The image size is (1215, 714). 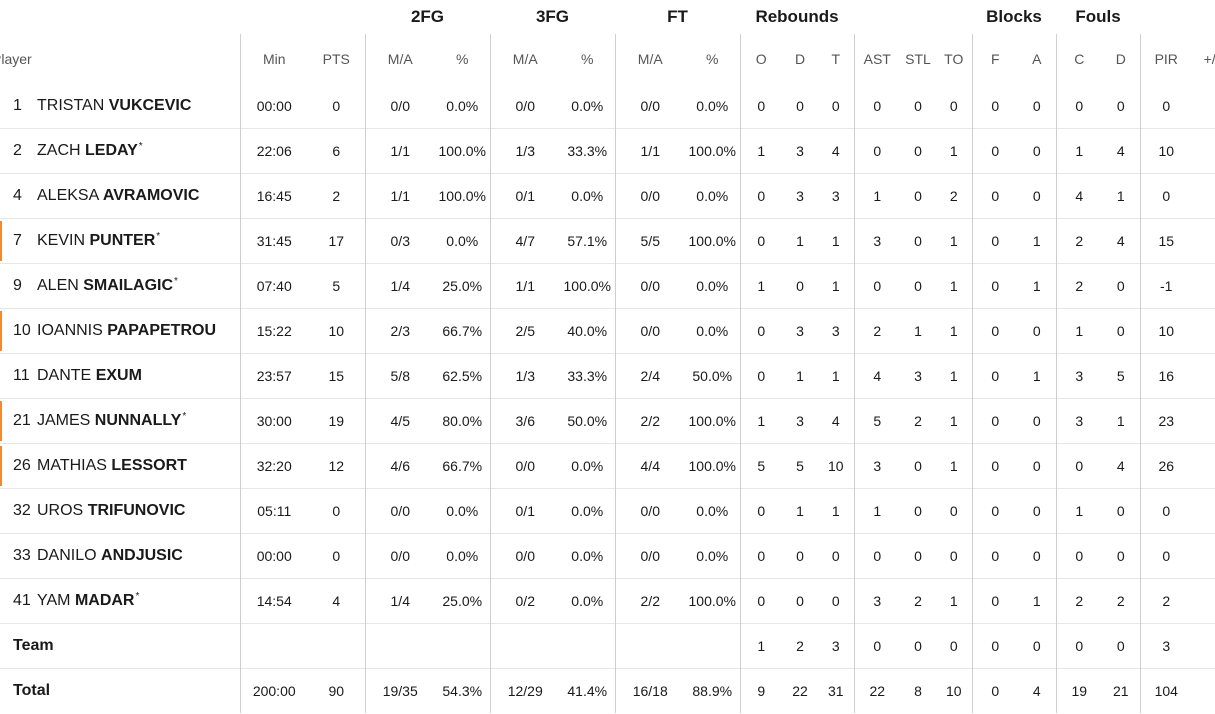 I want to click on player-cell: 2 ZACH LEDAY*, so click(x=120, y=151).